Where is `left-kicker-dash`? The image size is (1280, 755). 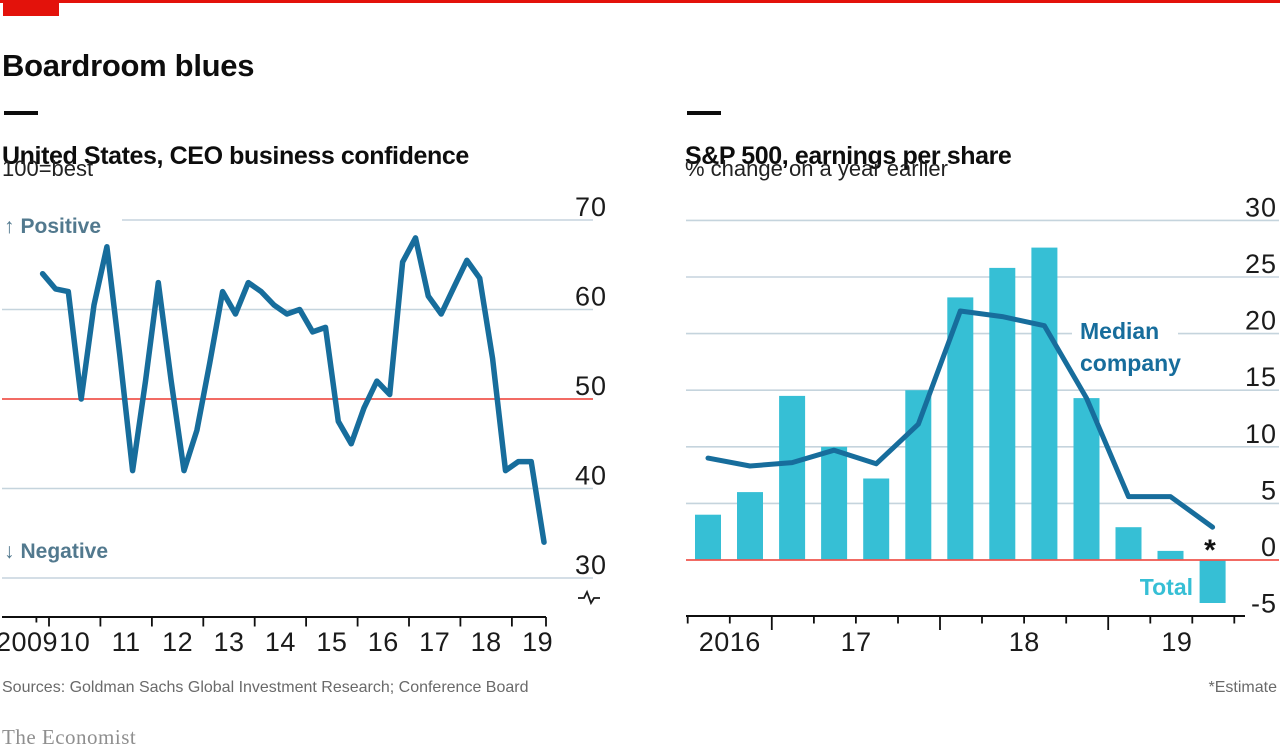 left-kicker-dash is located at coordinates (21, 113).